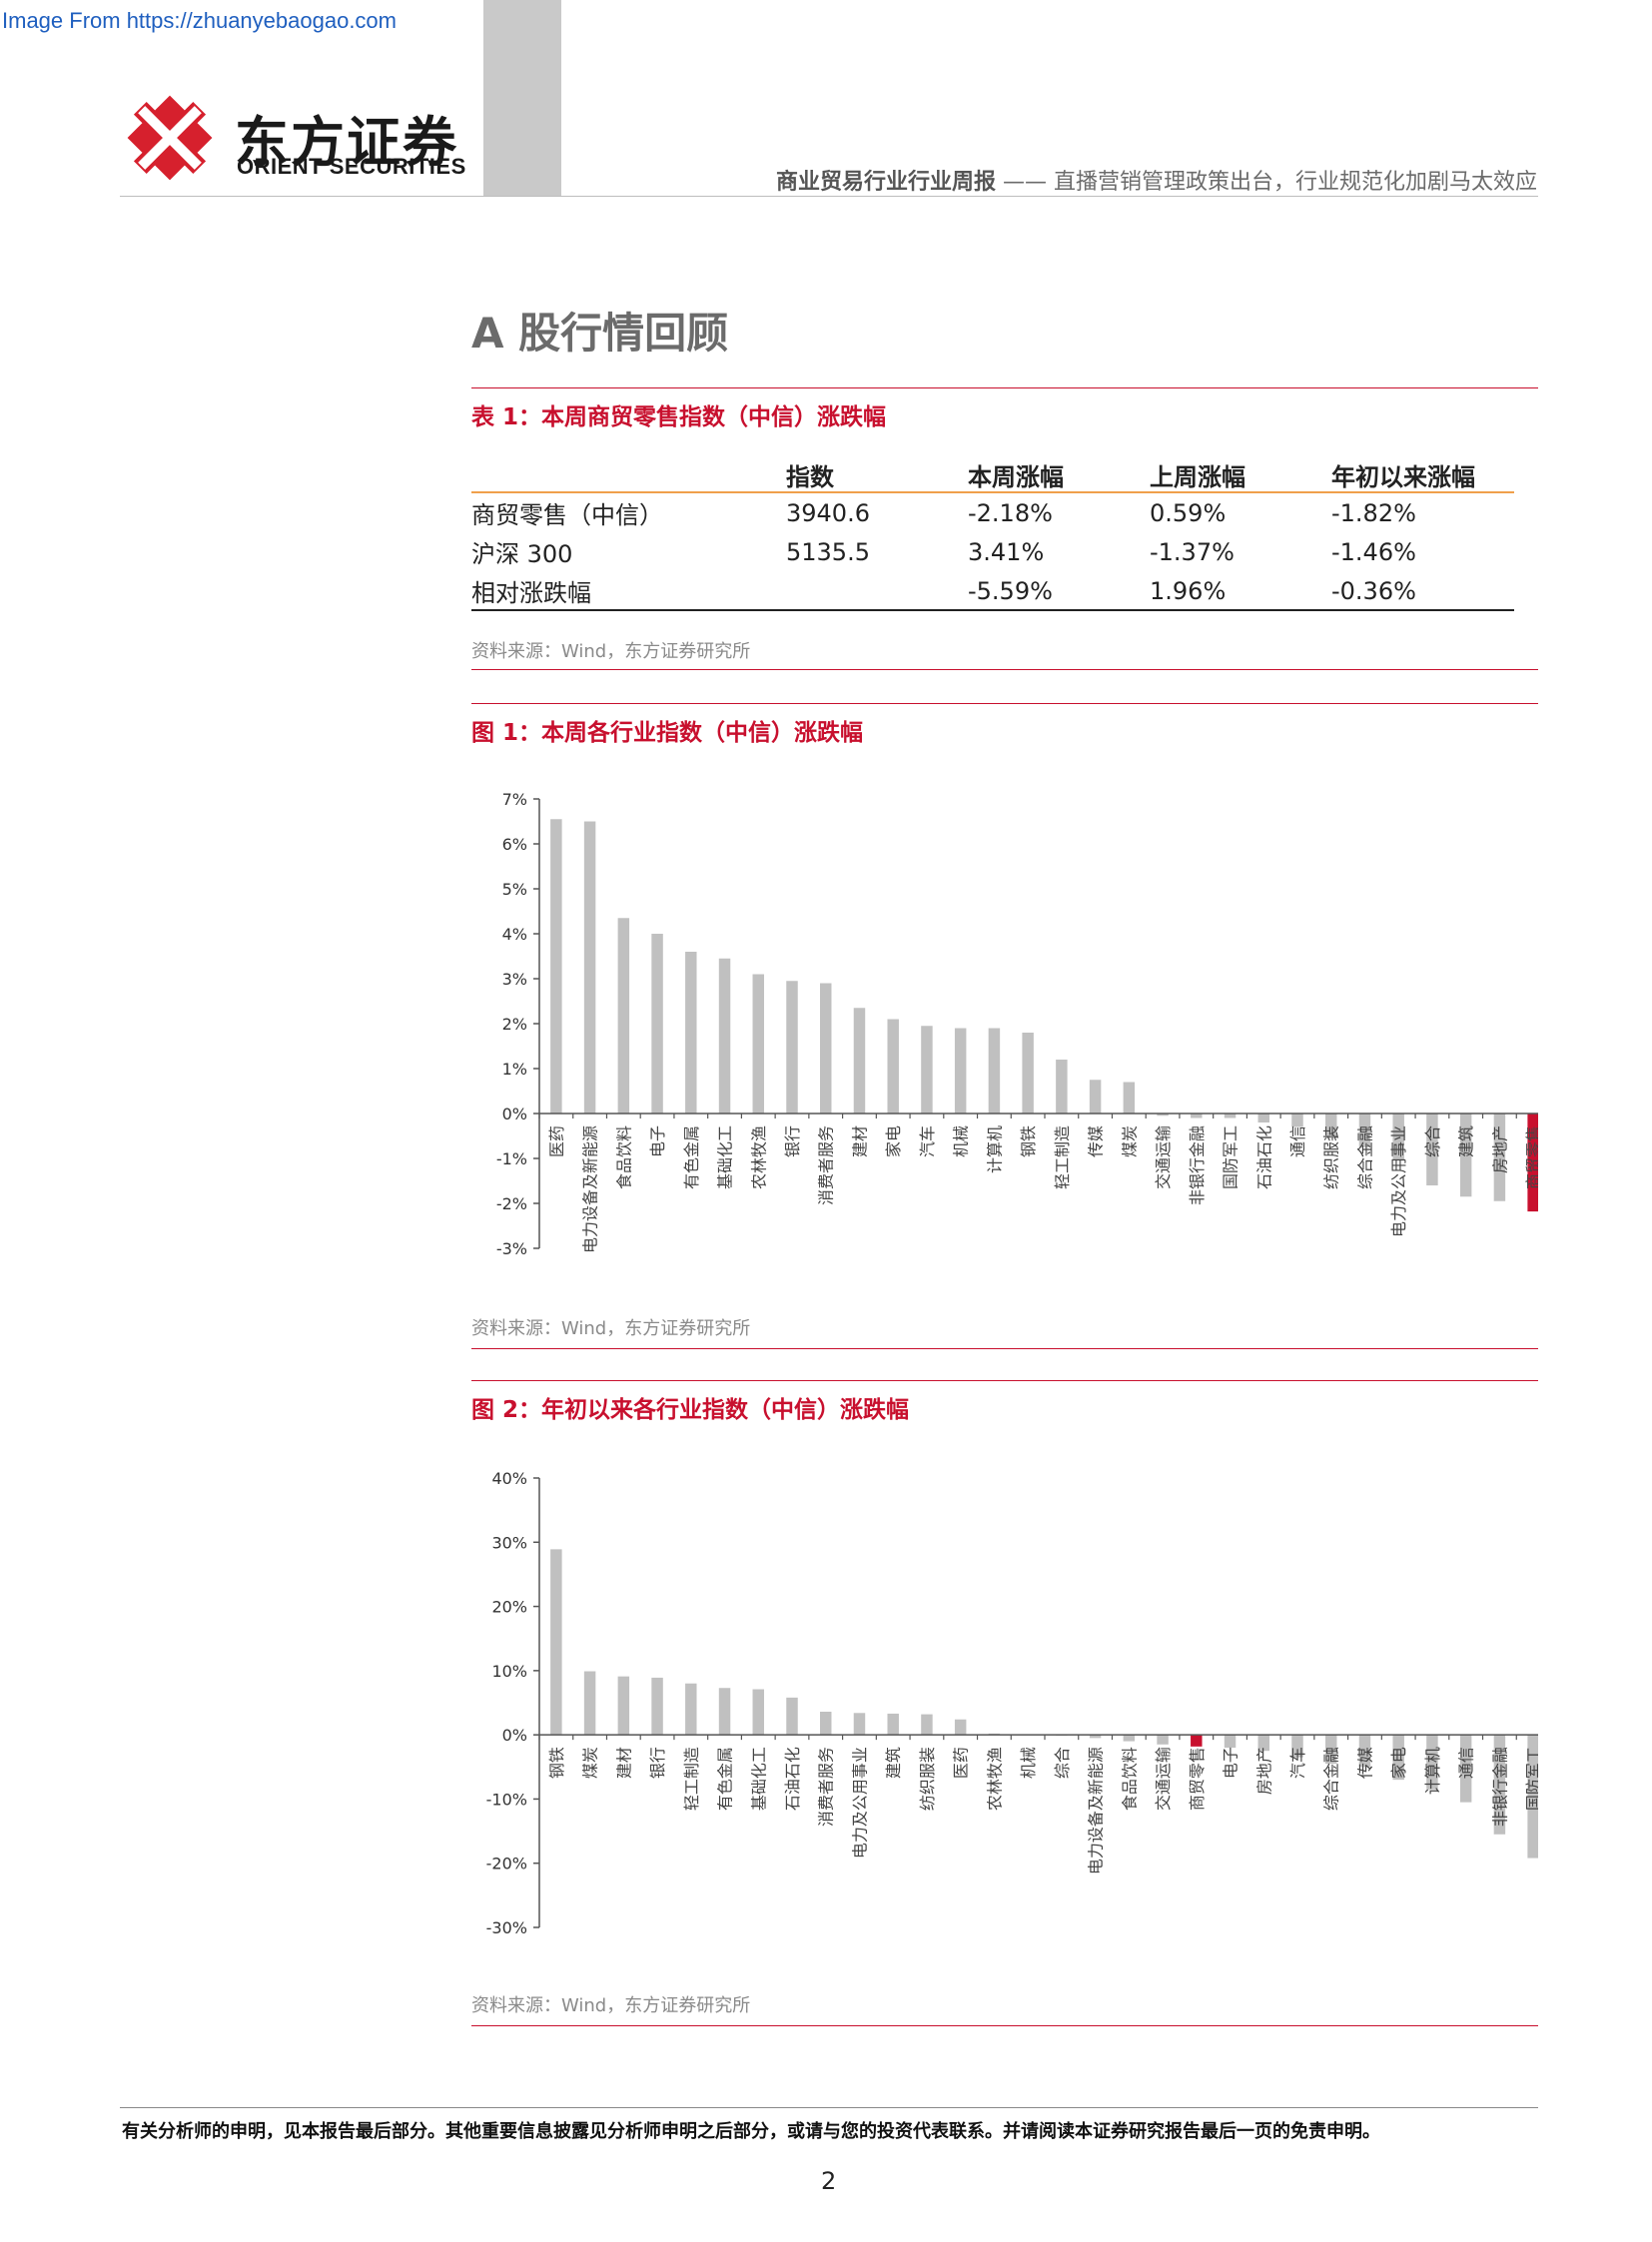 This screenshot has height=2242, width=1652. What do you see at coordinates (522, 98) in the screenshot?
I see `header-grey-bar` at bounding box center [522, 98].